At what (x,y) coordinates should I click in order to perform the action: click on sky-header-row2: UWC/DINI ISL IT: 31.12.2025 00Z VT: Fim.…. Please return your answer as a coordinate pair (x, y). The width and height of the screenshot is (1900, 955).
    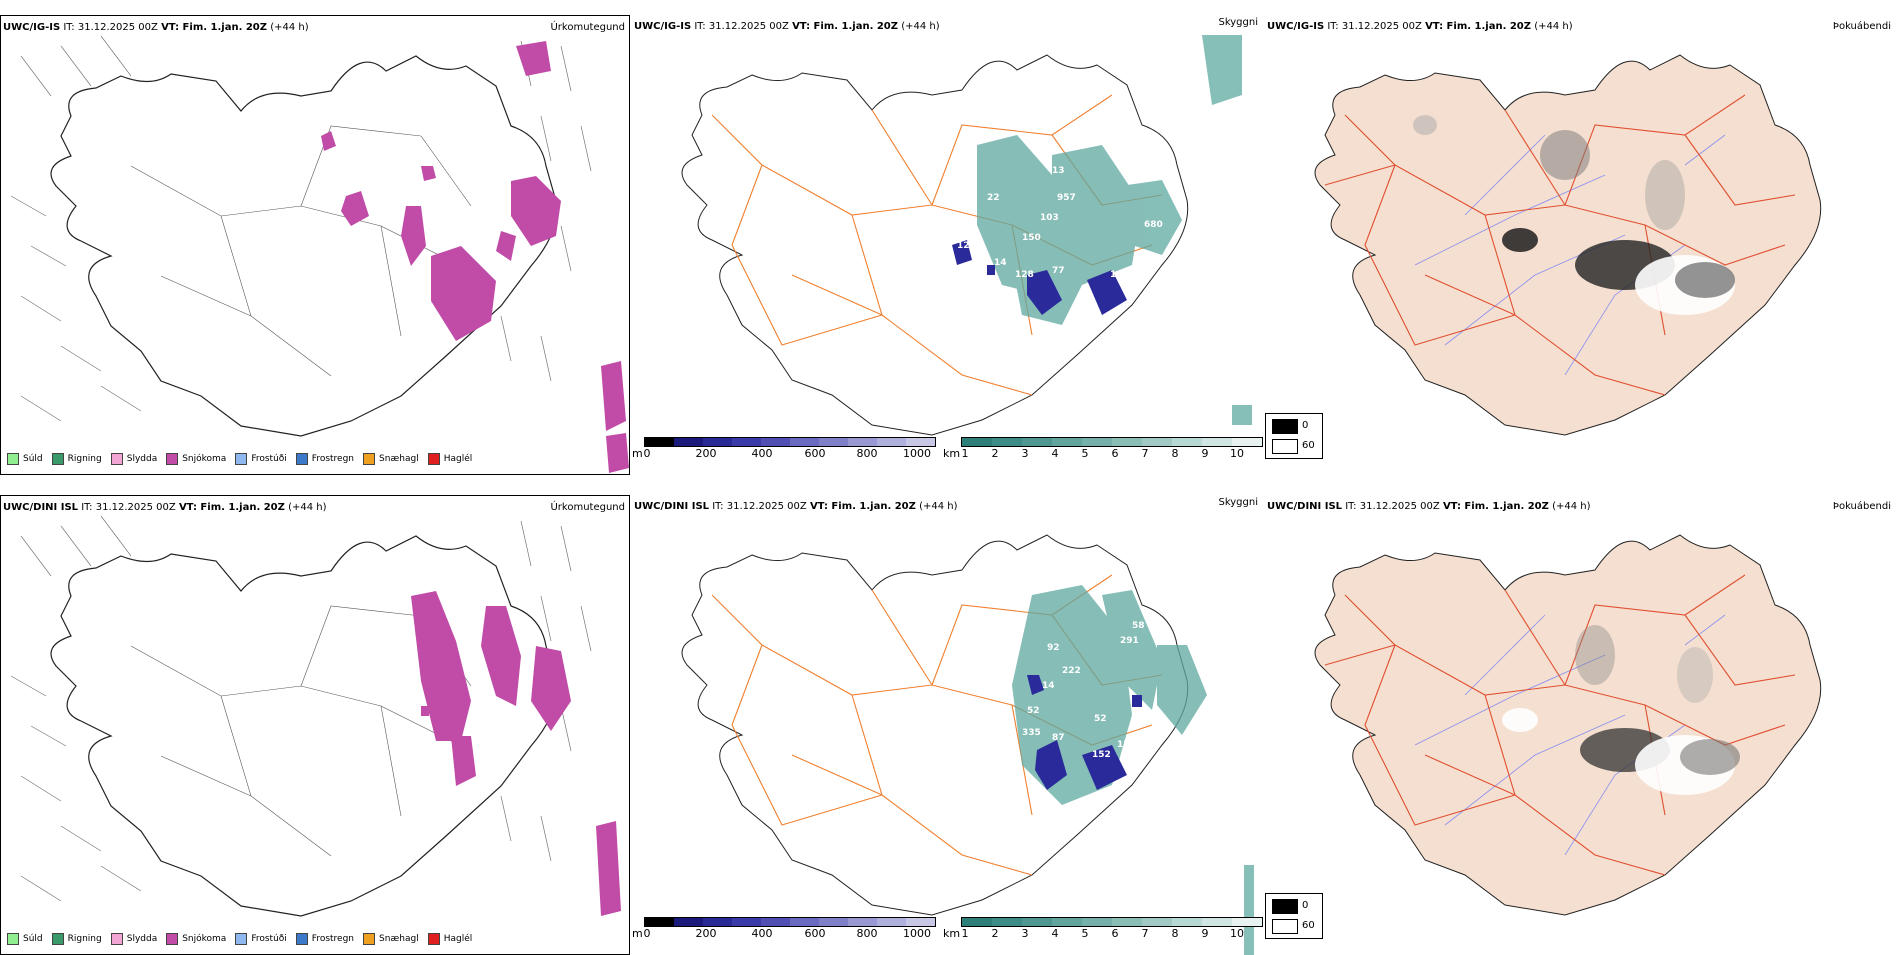
    Looking at the image, I should click on (946, 504).